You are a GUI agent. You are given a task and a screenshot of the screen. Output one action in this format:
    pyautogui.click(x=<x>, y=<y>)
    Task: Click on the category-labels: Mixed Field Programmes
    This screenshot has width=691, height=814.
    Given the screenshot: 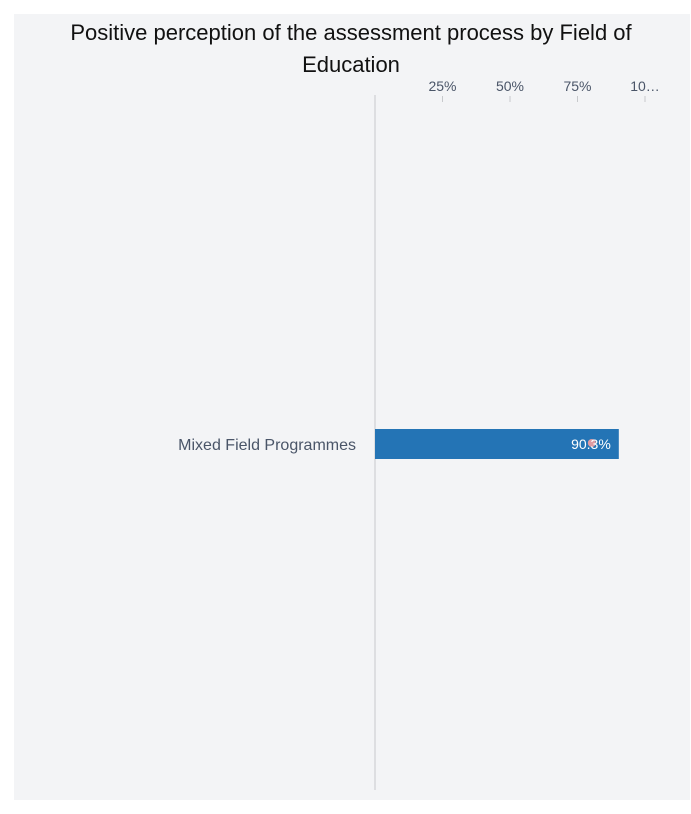 What is the action you would take?
    pyautogui.click(x=267, y=445)
    